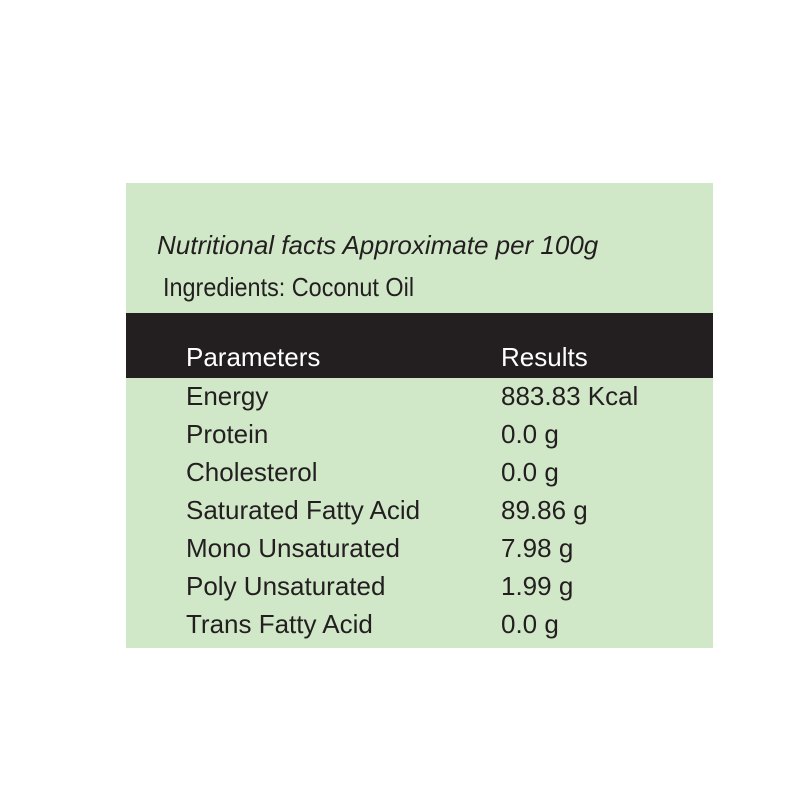  Describe the element at coordinates (253, 357) in the screenshot. I see `column-header: Parameters` at that location.